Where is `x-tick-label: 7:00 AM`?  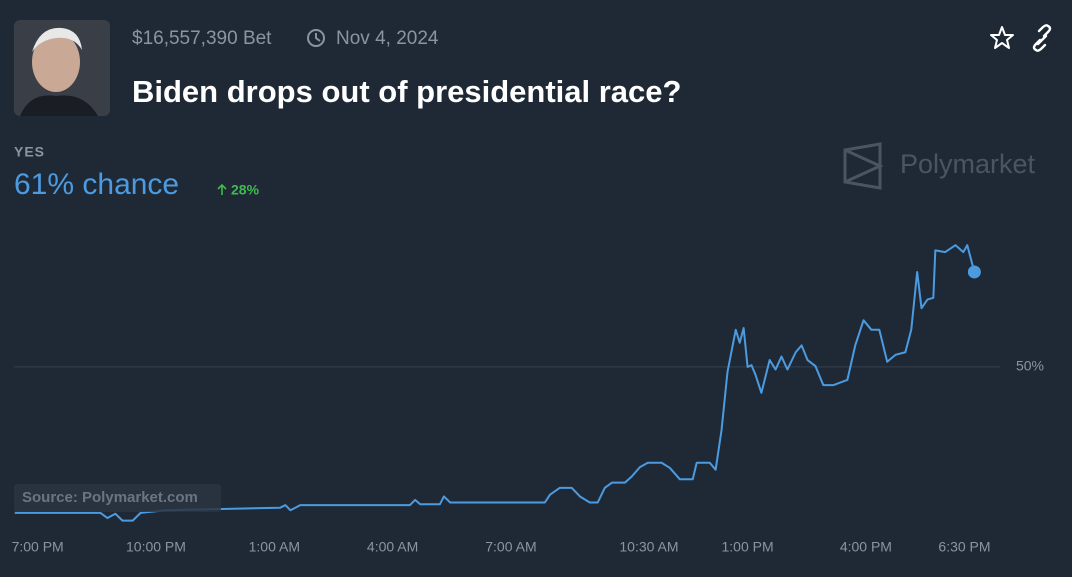
x-tick-label: 7:00 AM is located at coordinates (510, 547).